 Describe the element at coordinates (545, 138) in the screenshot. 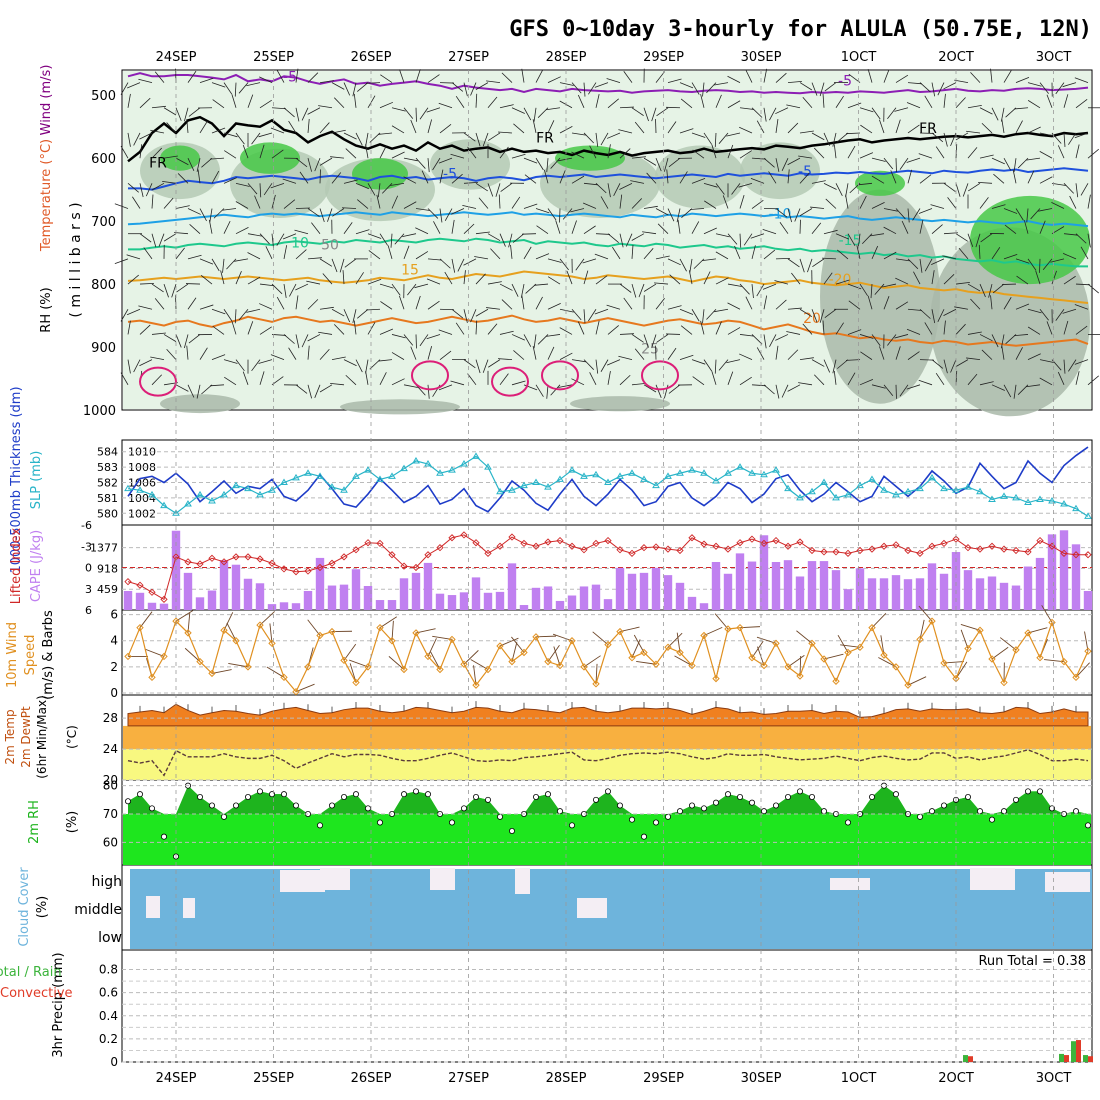

I see `isotherm-label: FR` at that location.